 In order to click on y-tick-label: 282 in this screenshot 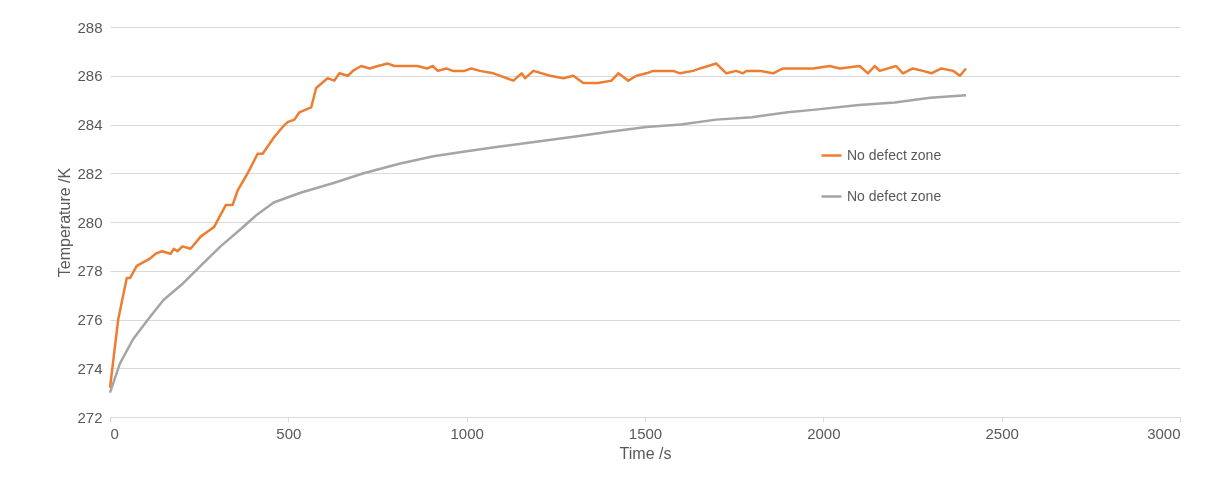, I will do `click(90, 173)`.